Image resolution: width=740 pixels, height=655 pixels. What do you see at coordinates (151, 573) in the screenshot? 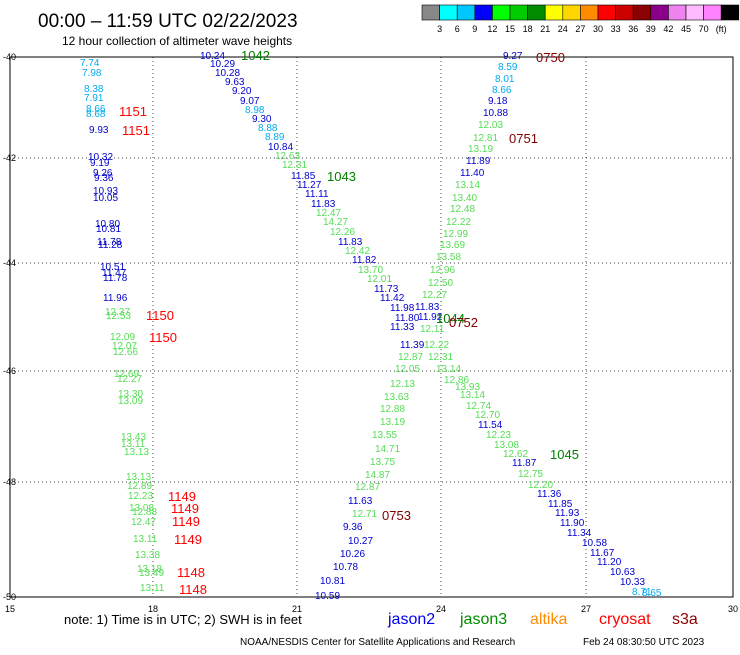
I see `wave-height-value: 13.49` at bounding box center [151, 573].